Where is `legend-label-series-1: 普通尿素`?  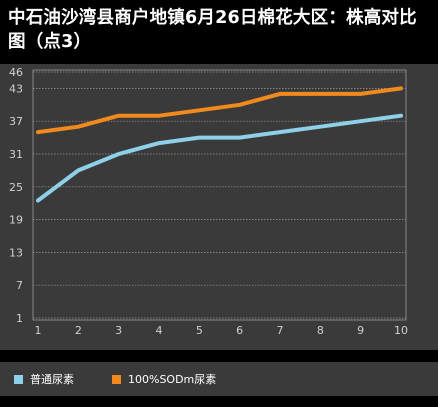
legend-label-series-1: 普通尿素 is located at coordinates (52, 379).